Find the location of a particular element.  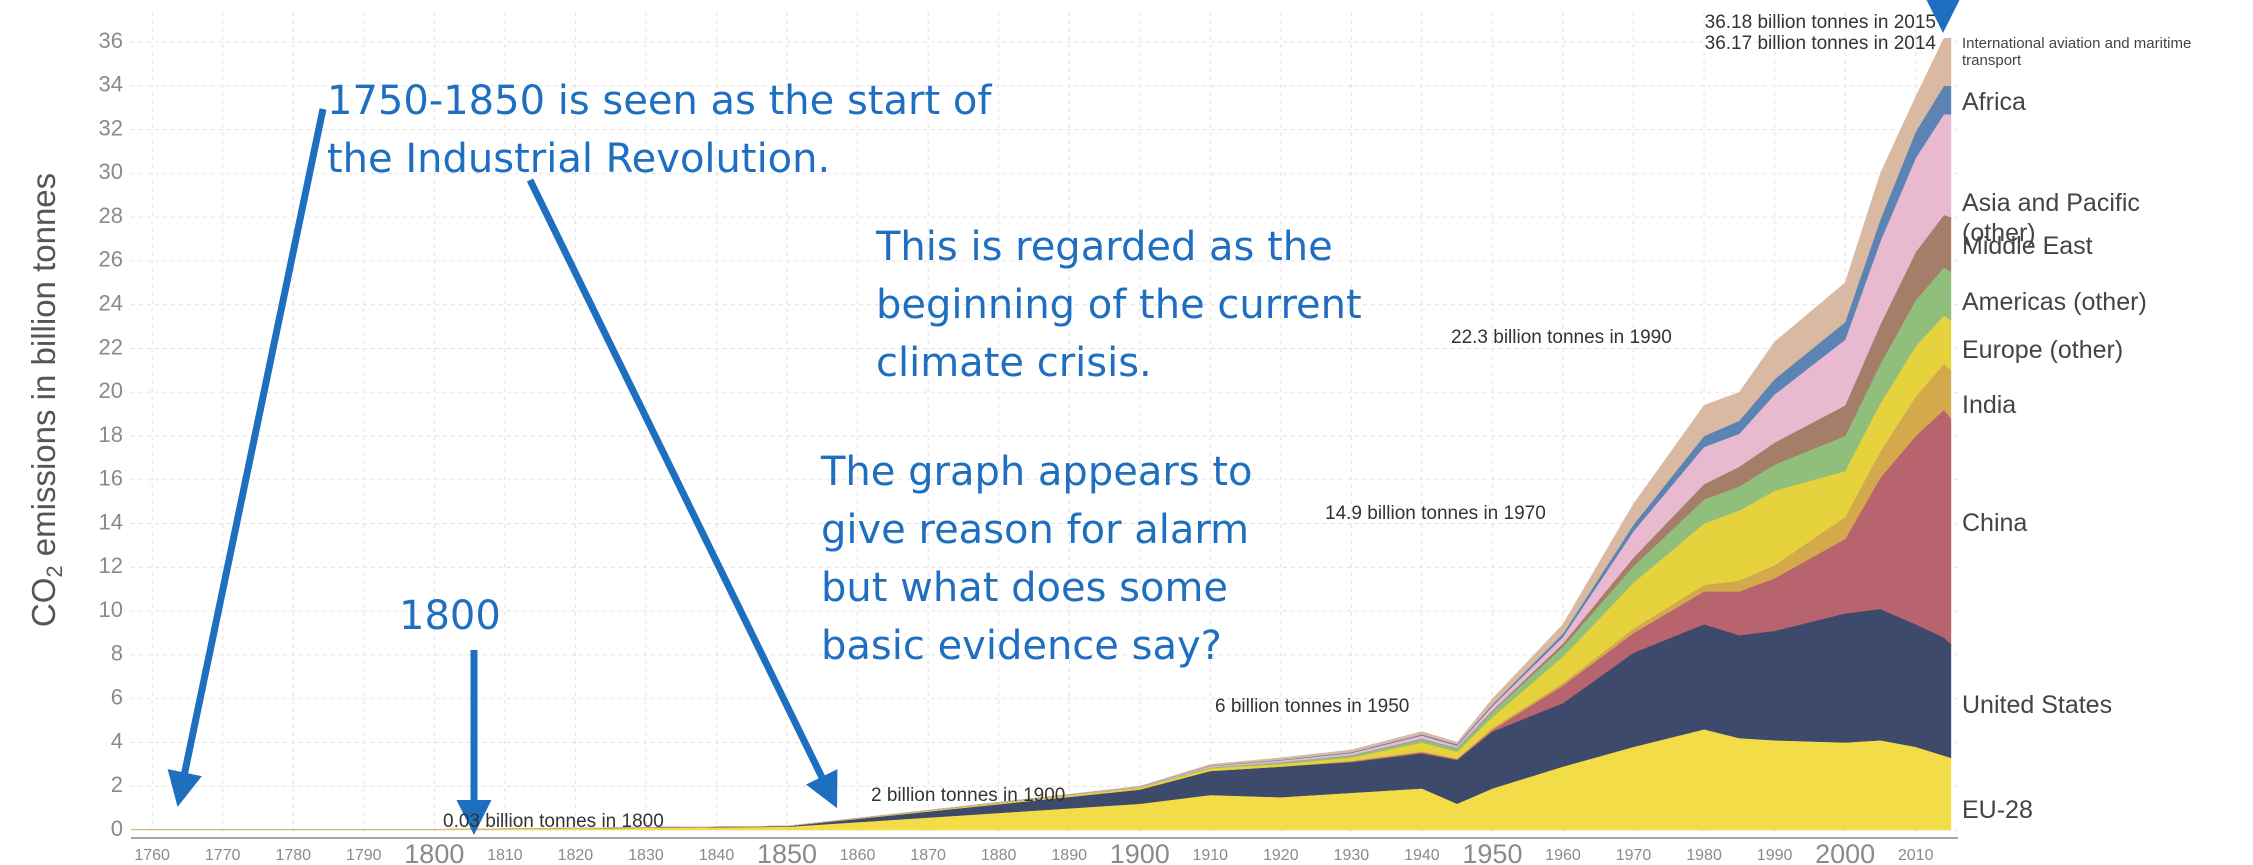

y-tick-label: 18 is located at coordinates (111, 434).